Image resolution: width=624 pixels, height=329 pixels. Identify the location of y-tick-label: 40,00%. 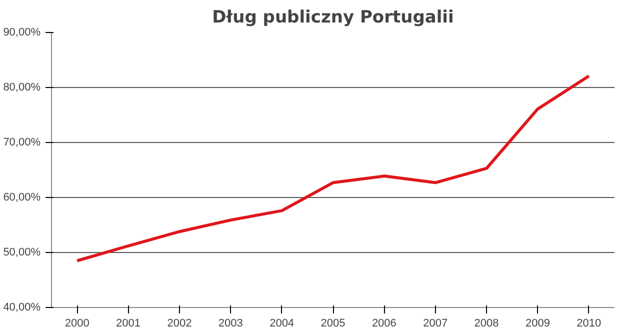
(22, 308).